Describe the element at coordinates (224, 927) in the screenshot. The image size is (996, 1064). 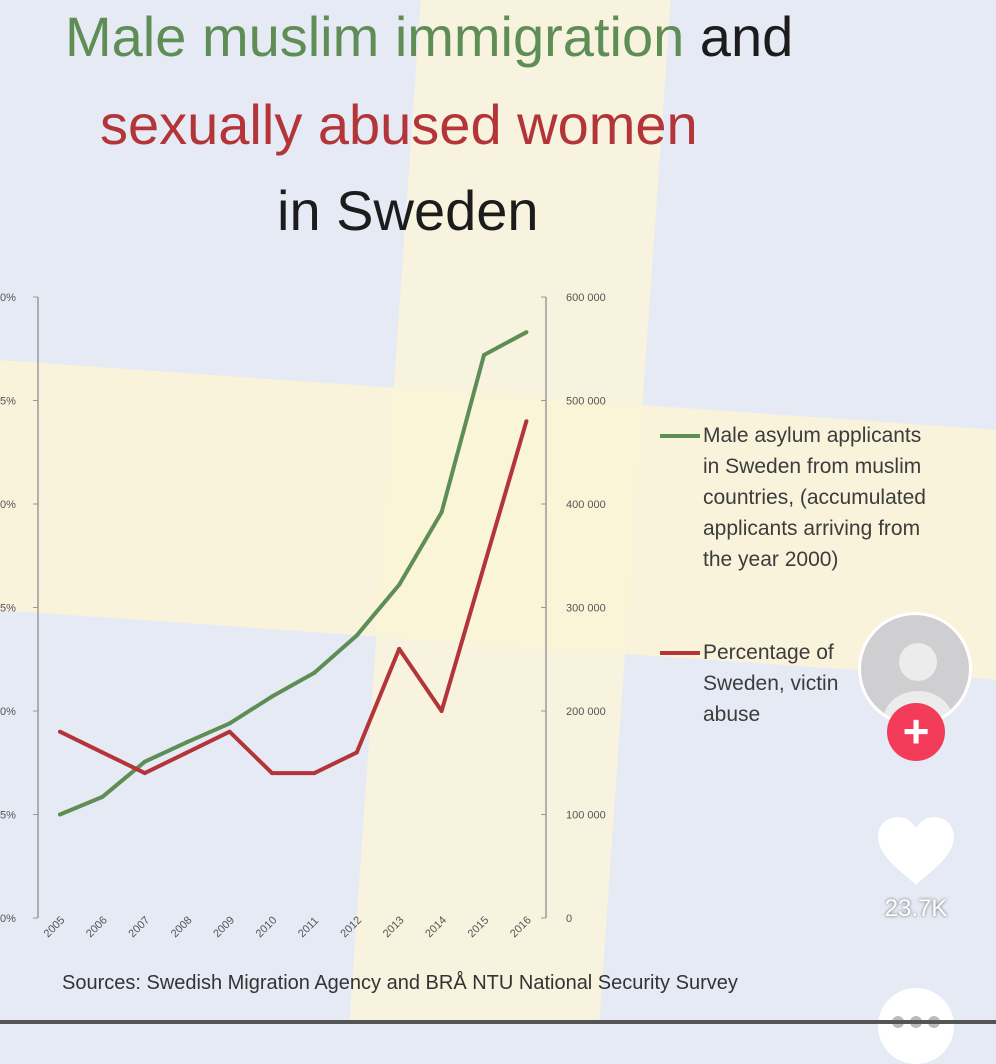
I see `x-tick-label: 2009` at that location.